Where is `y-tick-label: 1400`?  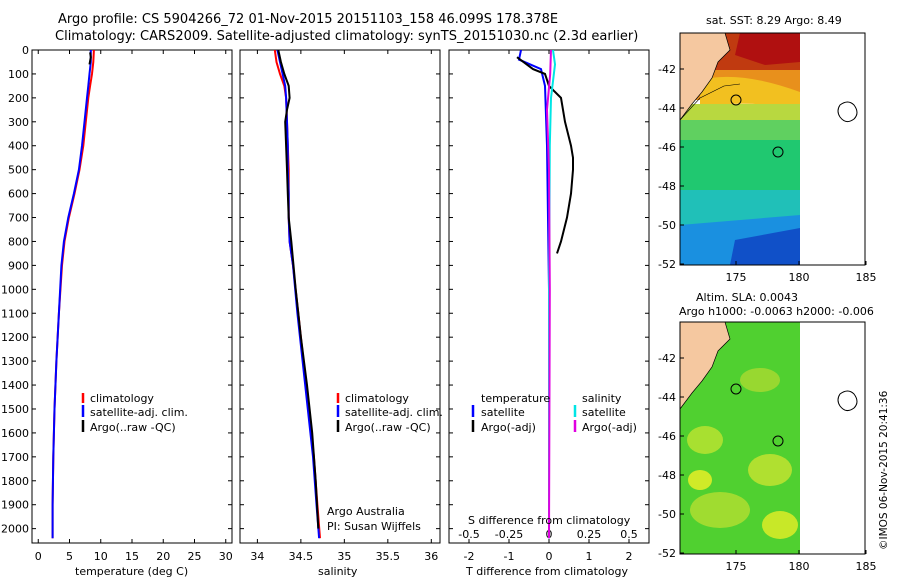 y-tick-label: 1400 is located at coordinates (15, 385).